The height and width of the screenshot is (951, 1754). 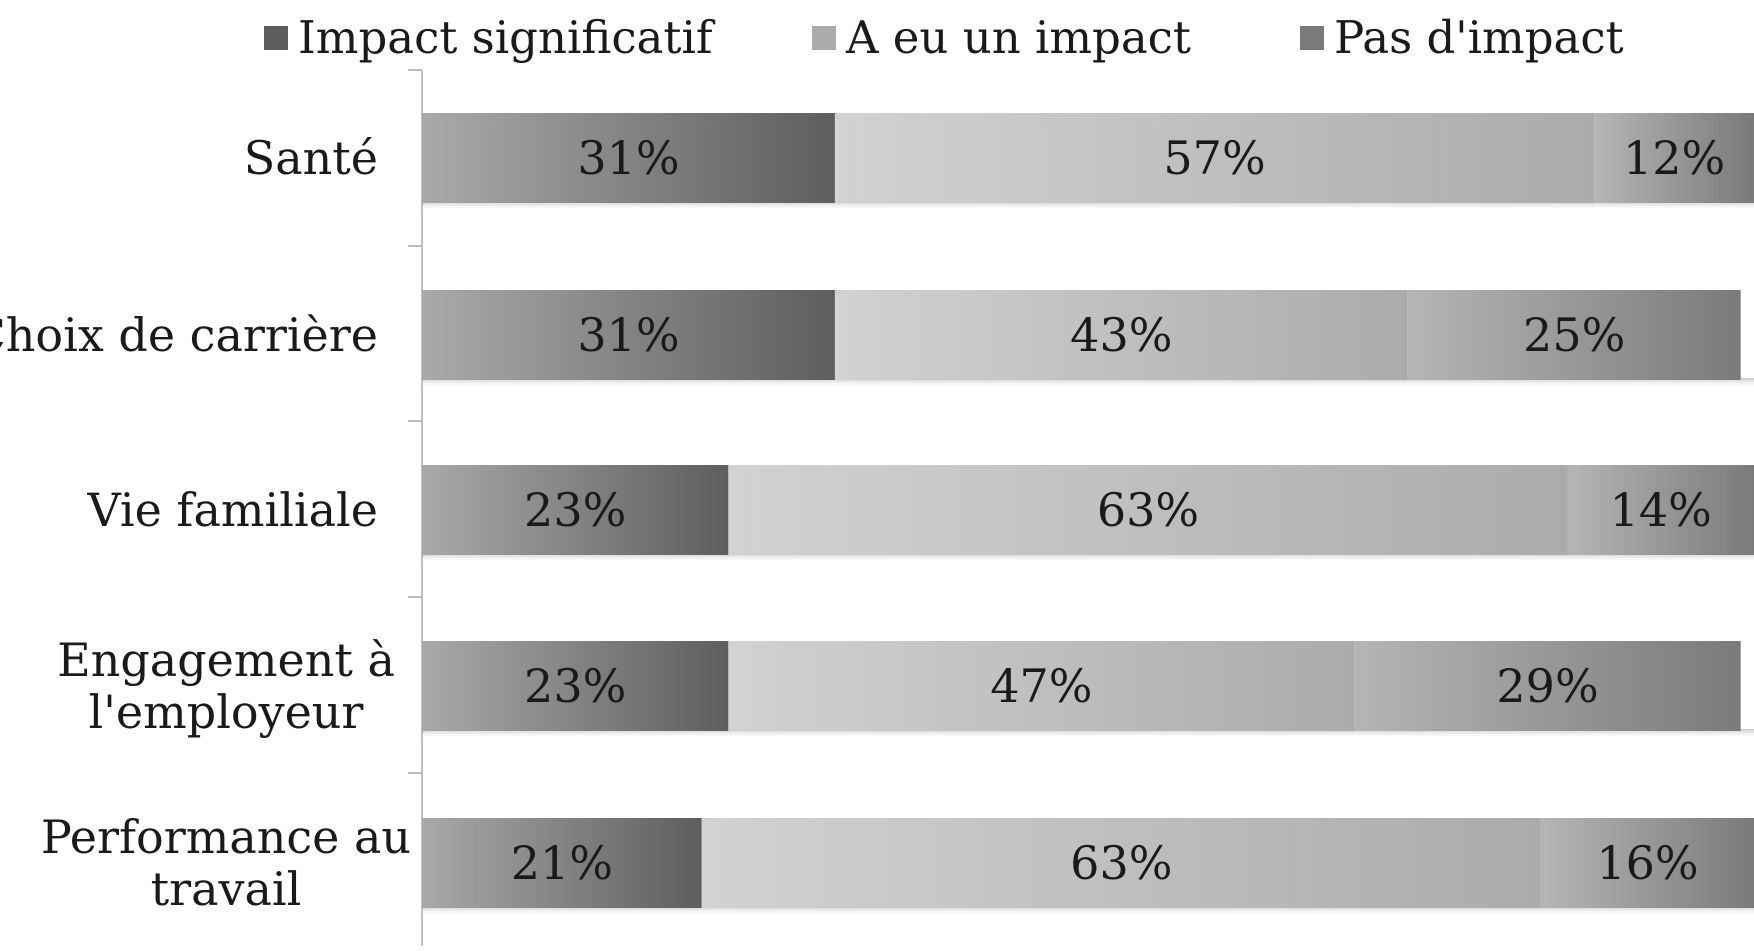 I want to click on data-label: 29%, so click(x=1547, y=686).